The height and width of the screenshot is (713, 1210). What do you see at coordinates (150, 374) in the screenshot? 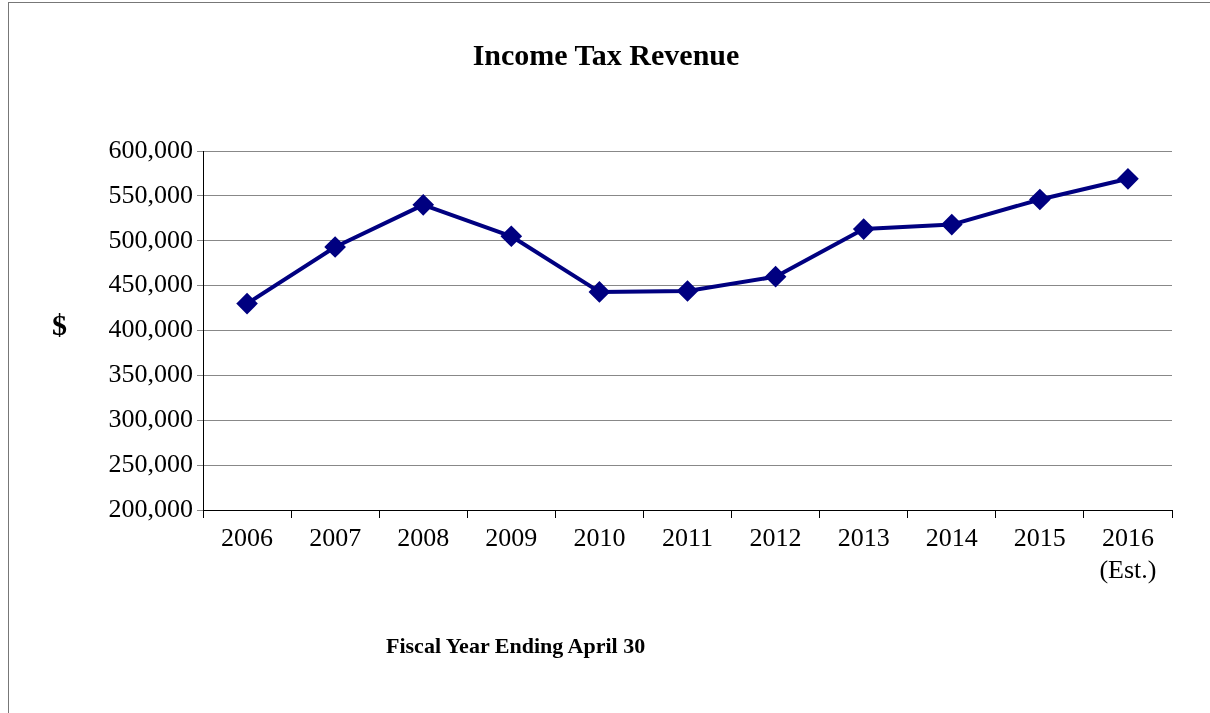
I see `y-tick-label: 350,000` at bounding box center [150, 374].